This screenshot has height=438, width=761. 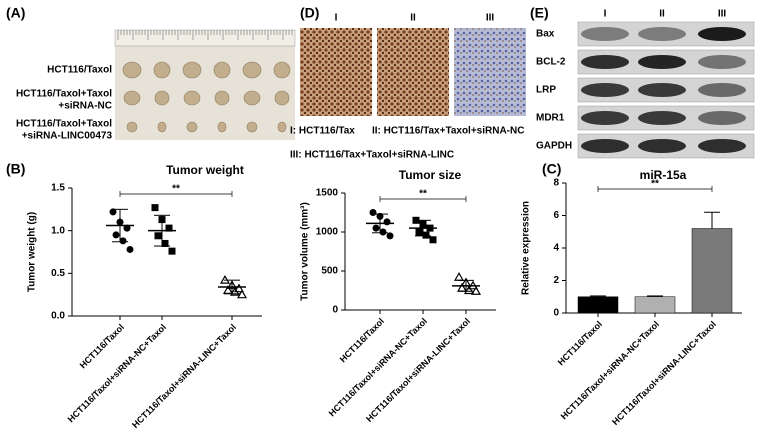 I want to click on column-header: I, so click(x=605, y=14).